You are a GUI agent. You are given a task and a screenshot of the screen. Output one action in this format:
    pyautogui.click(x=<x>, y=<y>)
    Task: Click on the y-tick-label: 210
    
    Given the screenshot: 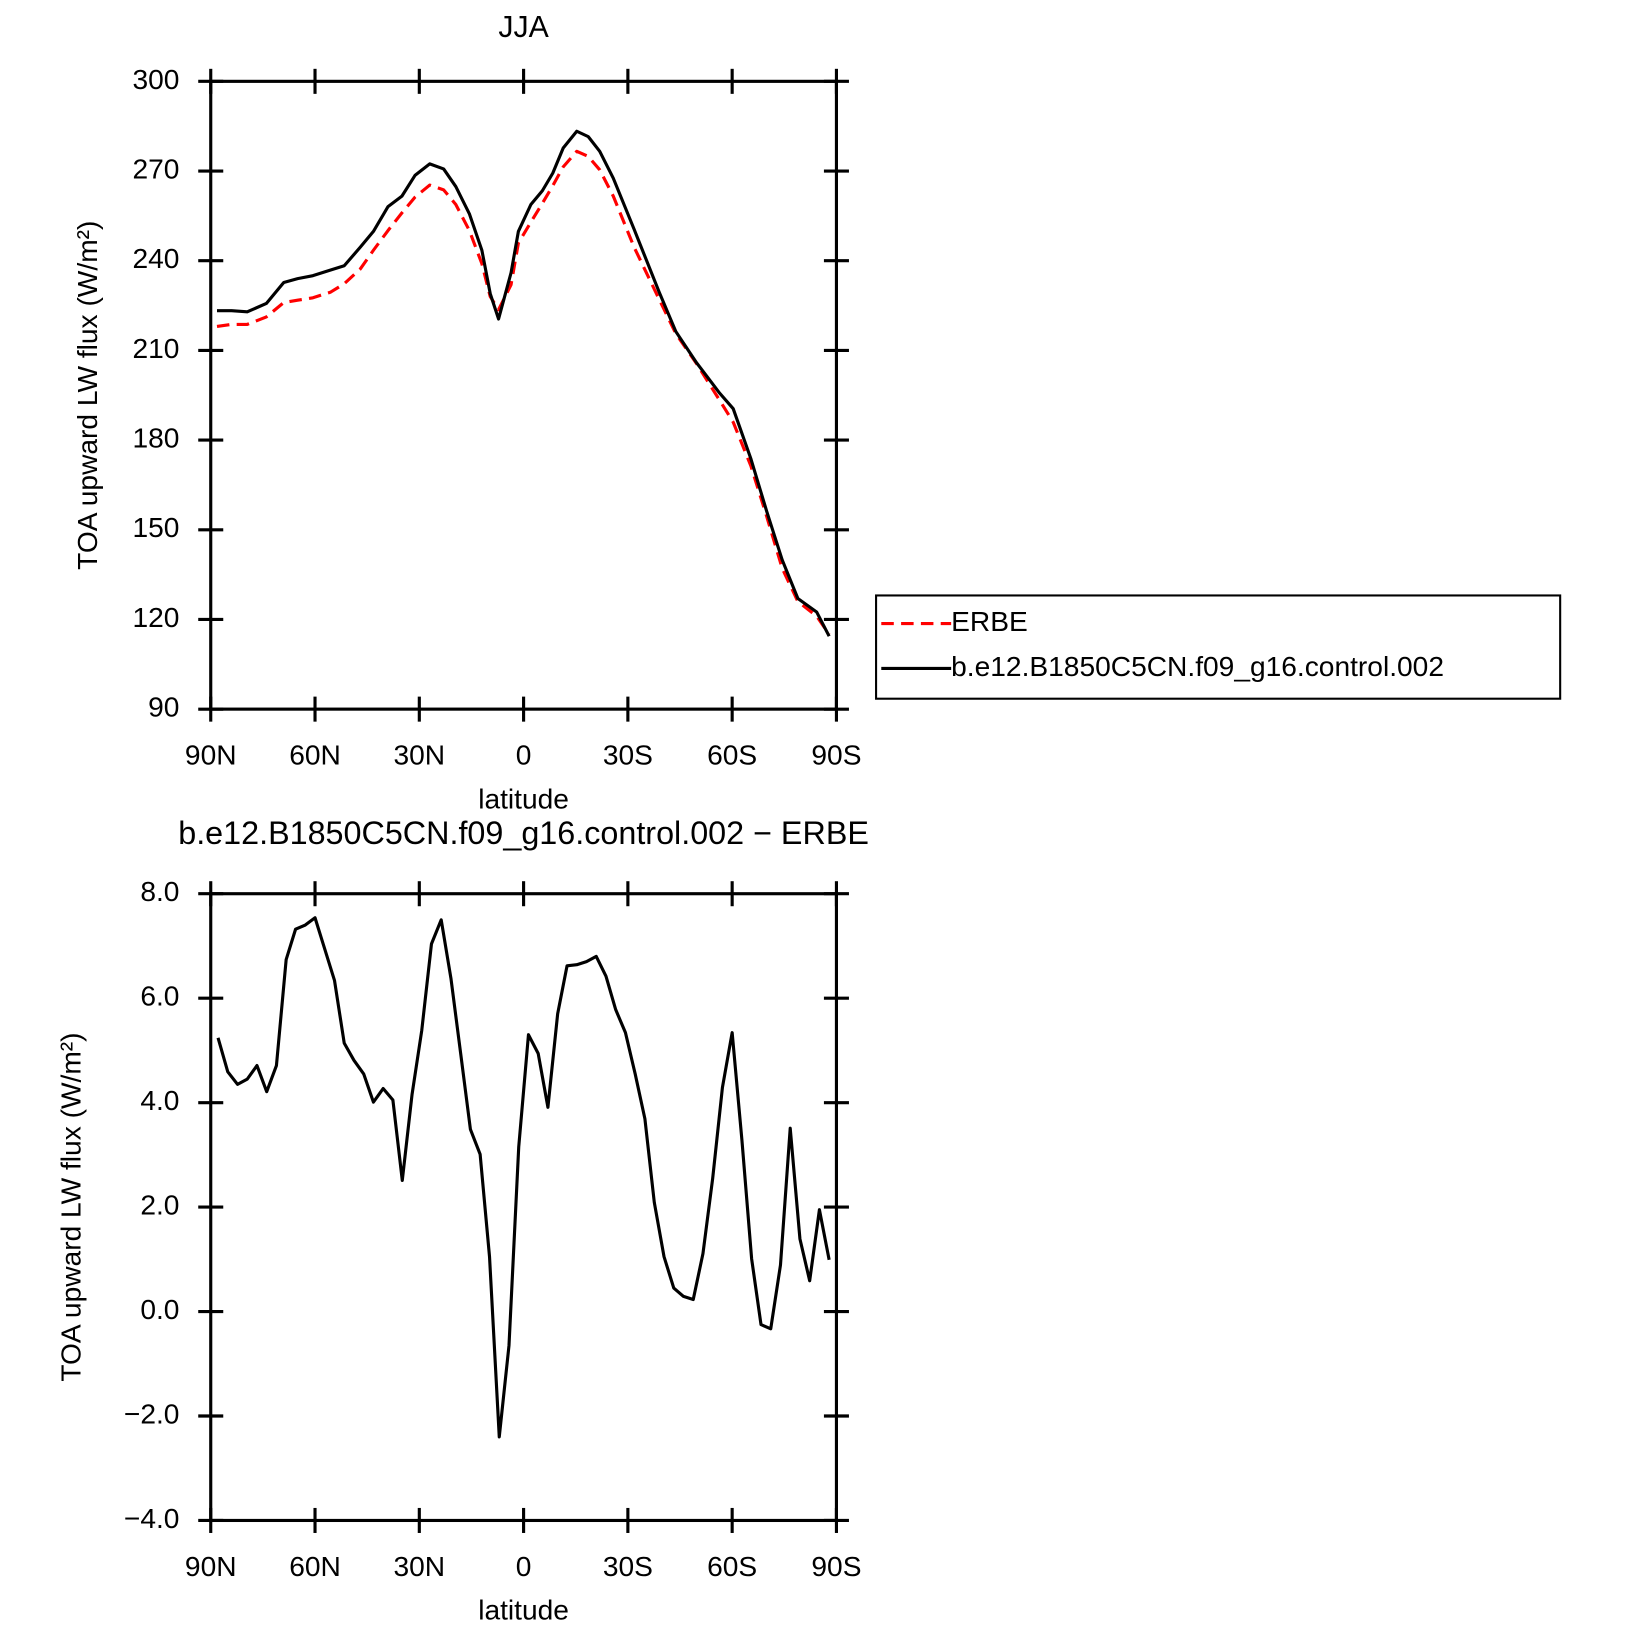 What is the action you would take?
    pyautogui.click(x=156, y=348)
    